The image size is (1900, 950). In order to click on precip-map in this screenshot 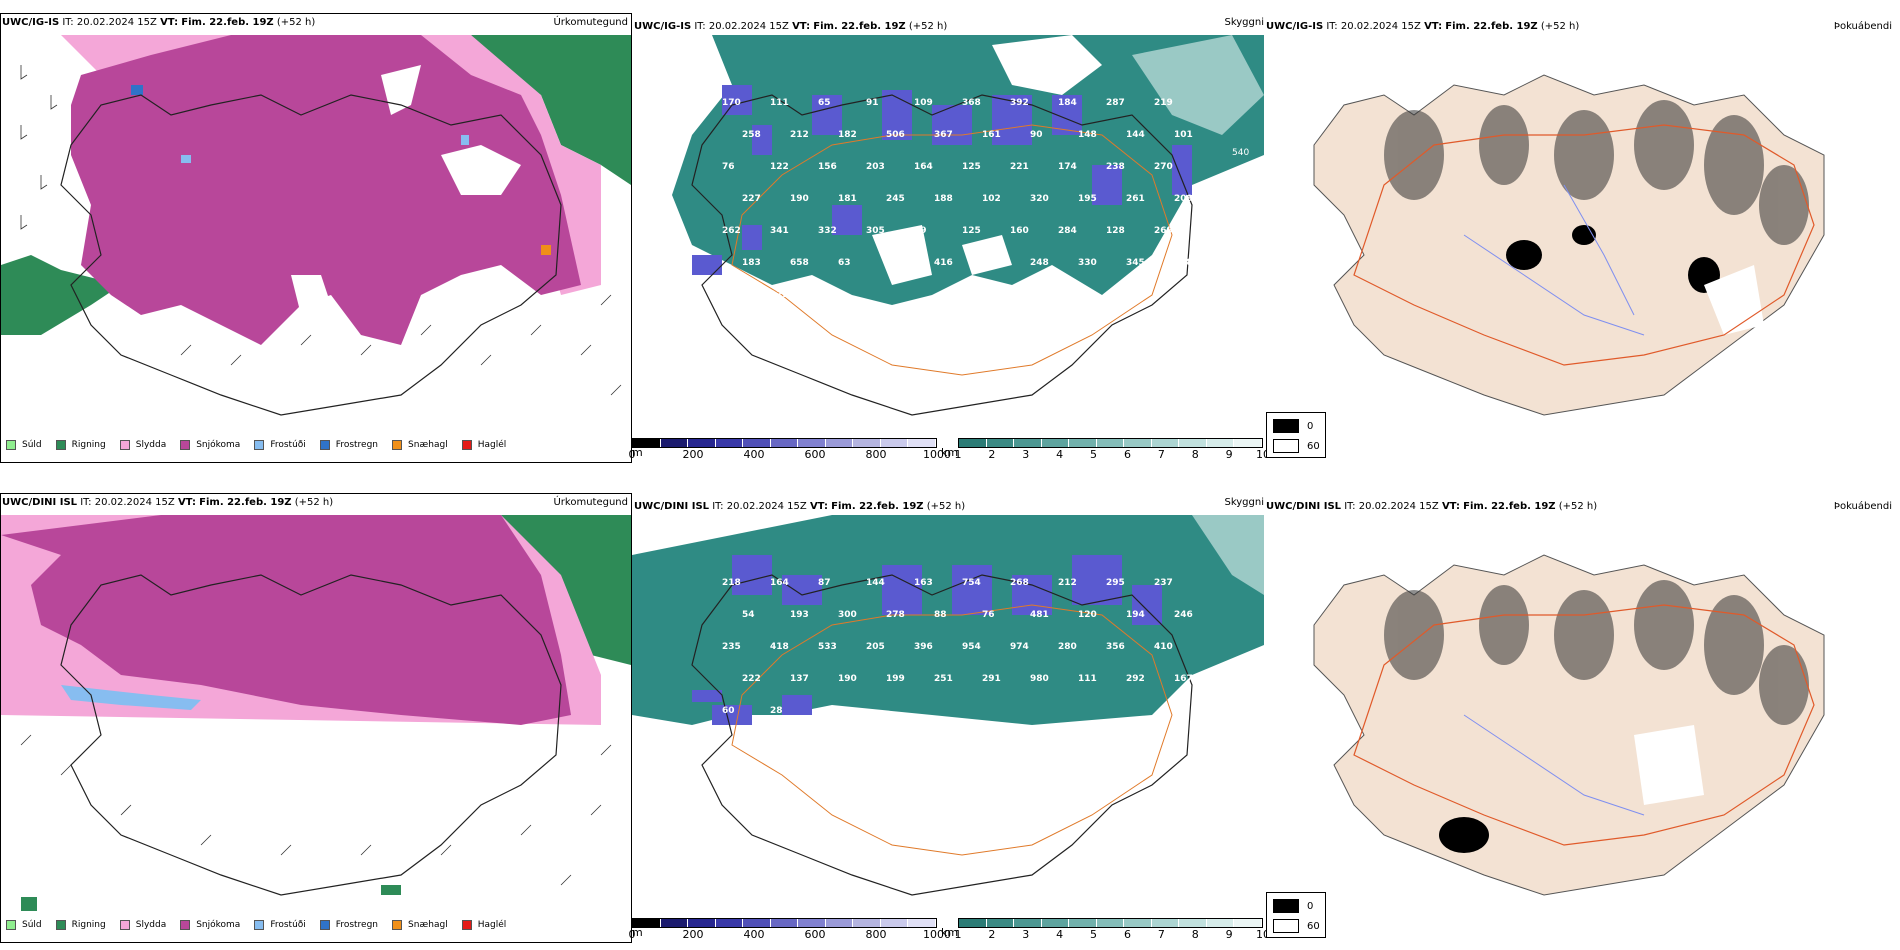, I will do `click(316, 715)`.